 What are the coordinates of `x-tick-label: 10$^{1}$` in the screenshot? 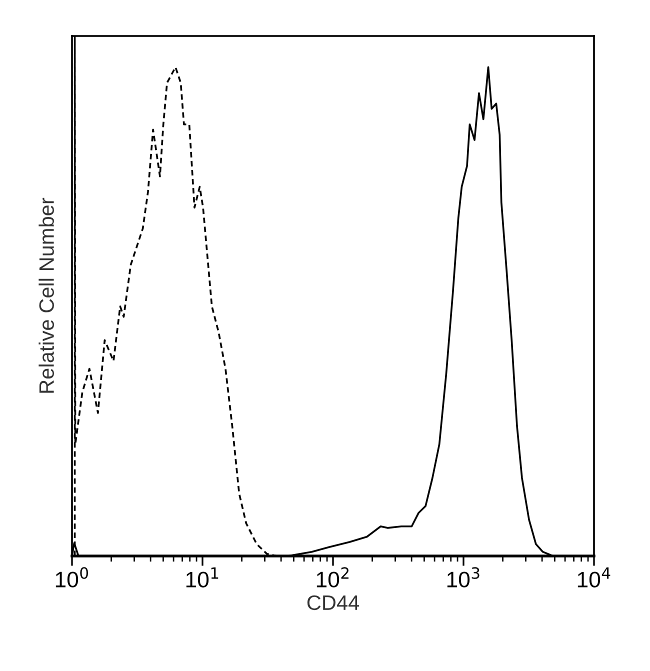 It's located at (202, 577).